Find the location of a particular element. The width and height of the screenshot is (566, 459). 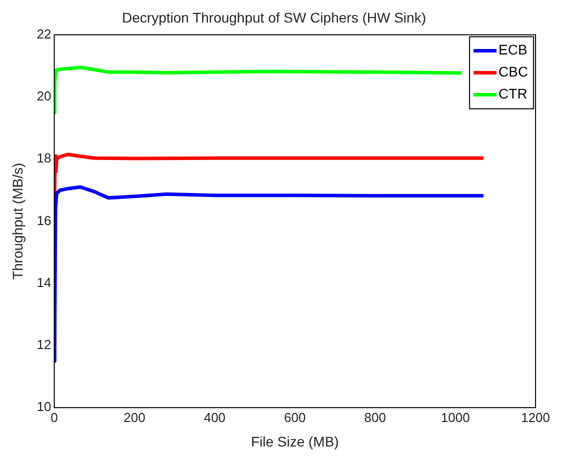

y-tick-label: 16 is located at coordinates (44, 220).